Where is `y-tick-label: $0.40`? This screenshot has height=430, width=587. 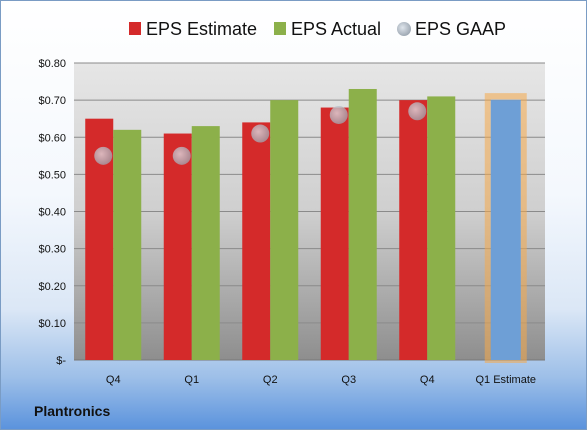
y-tick-label: $0.40 is located at coordinates (52, 213).